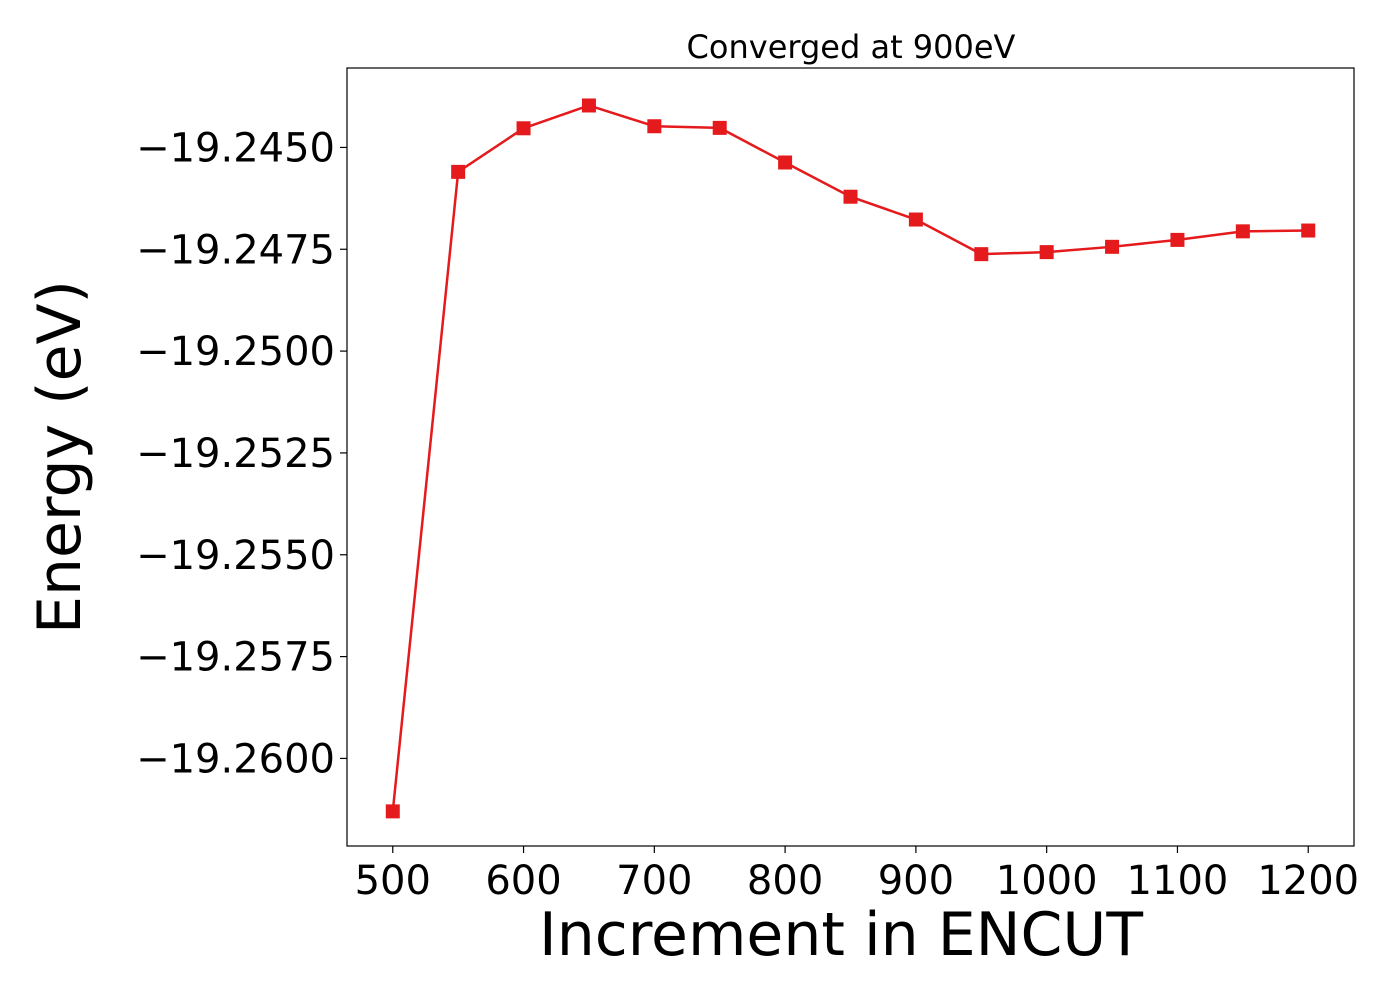  I want to click on x-tick-label: 1200, so click(1308, 881).